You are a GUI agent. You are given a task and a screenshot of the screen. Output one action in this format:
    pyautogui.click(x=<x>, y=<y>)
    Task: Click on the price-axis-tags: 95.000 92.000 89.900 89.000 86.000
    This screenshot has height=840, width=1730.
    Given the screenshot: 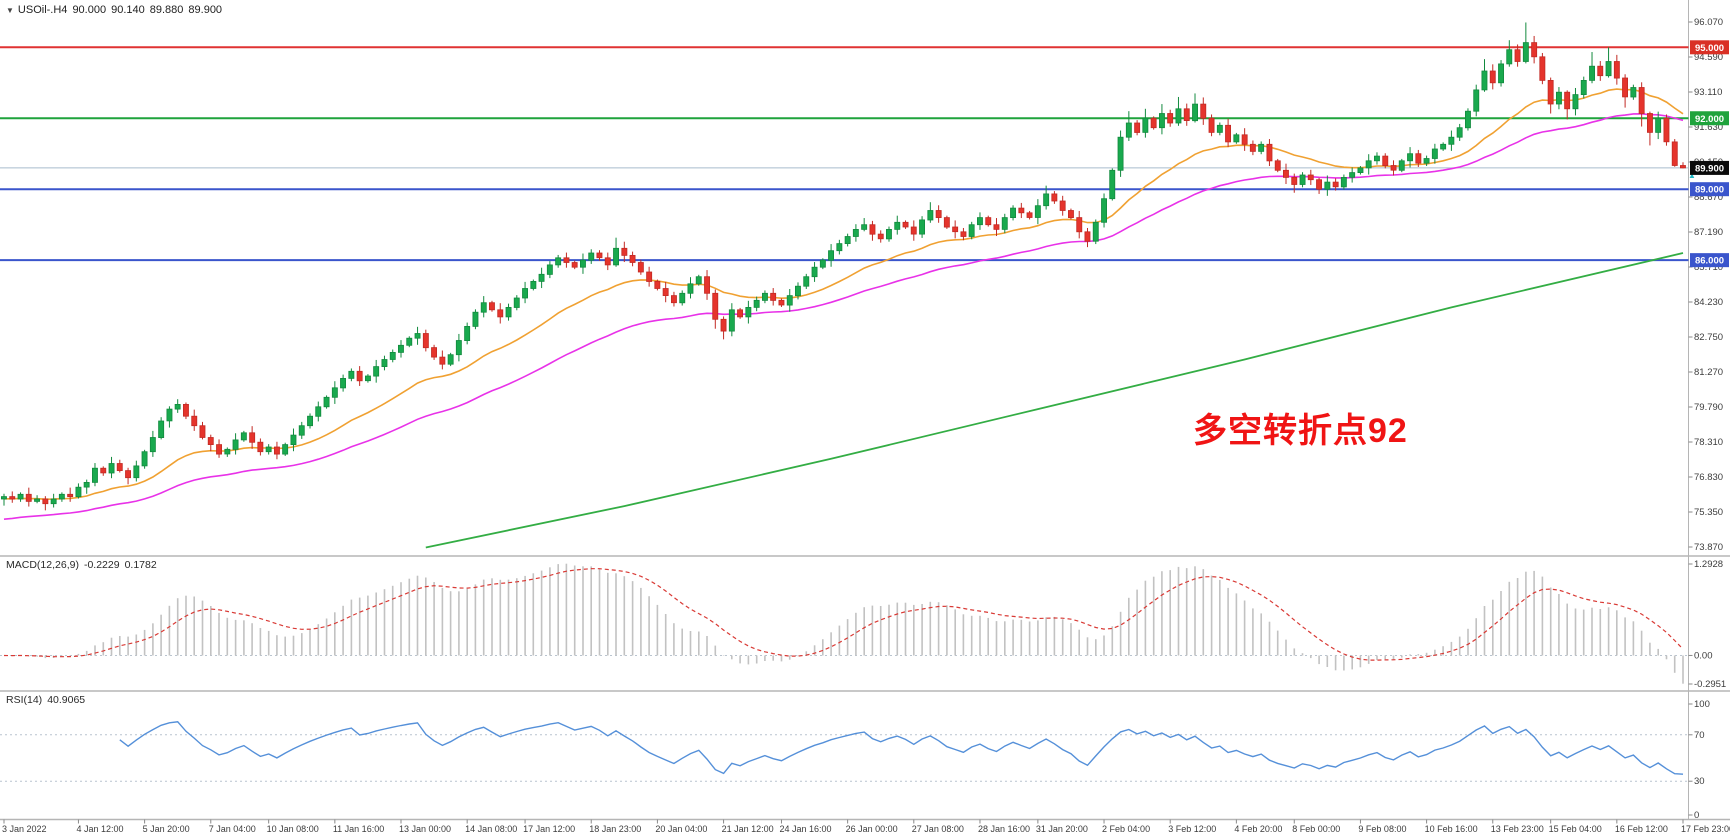 What is the action you would take?
    pyautogui.click(x=1709, y=154)
    